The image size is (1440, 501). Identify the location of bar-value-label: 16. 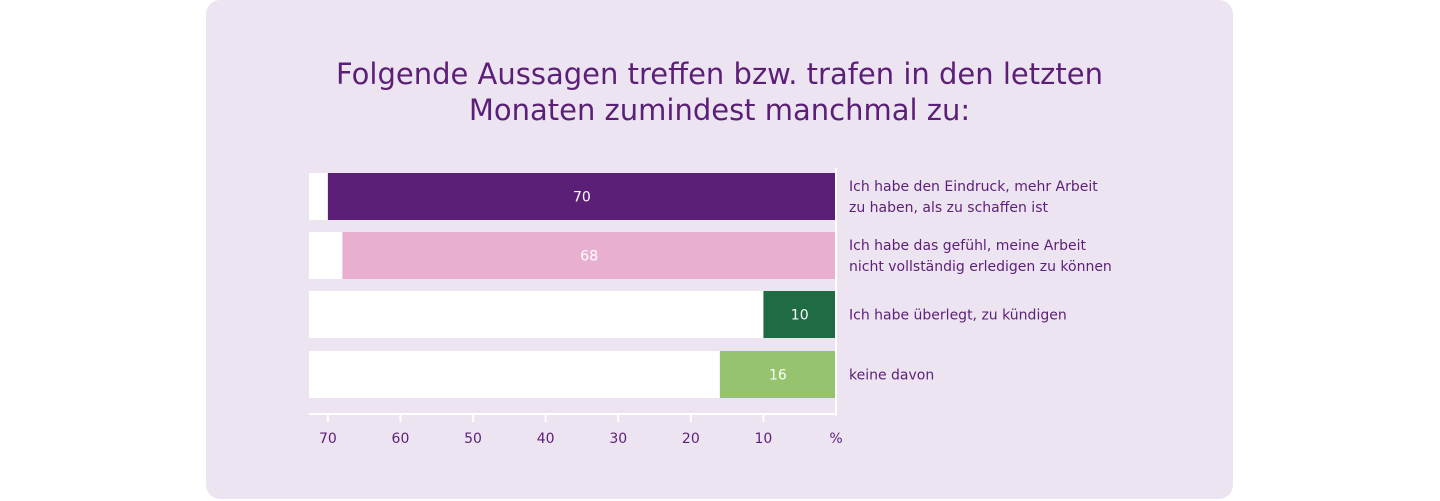
(778, 376).